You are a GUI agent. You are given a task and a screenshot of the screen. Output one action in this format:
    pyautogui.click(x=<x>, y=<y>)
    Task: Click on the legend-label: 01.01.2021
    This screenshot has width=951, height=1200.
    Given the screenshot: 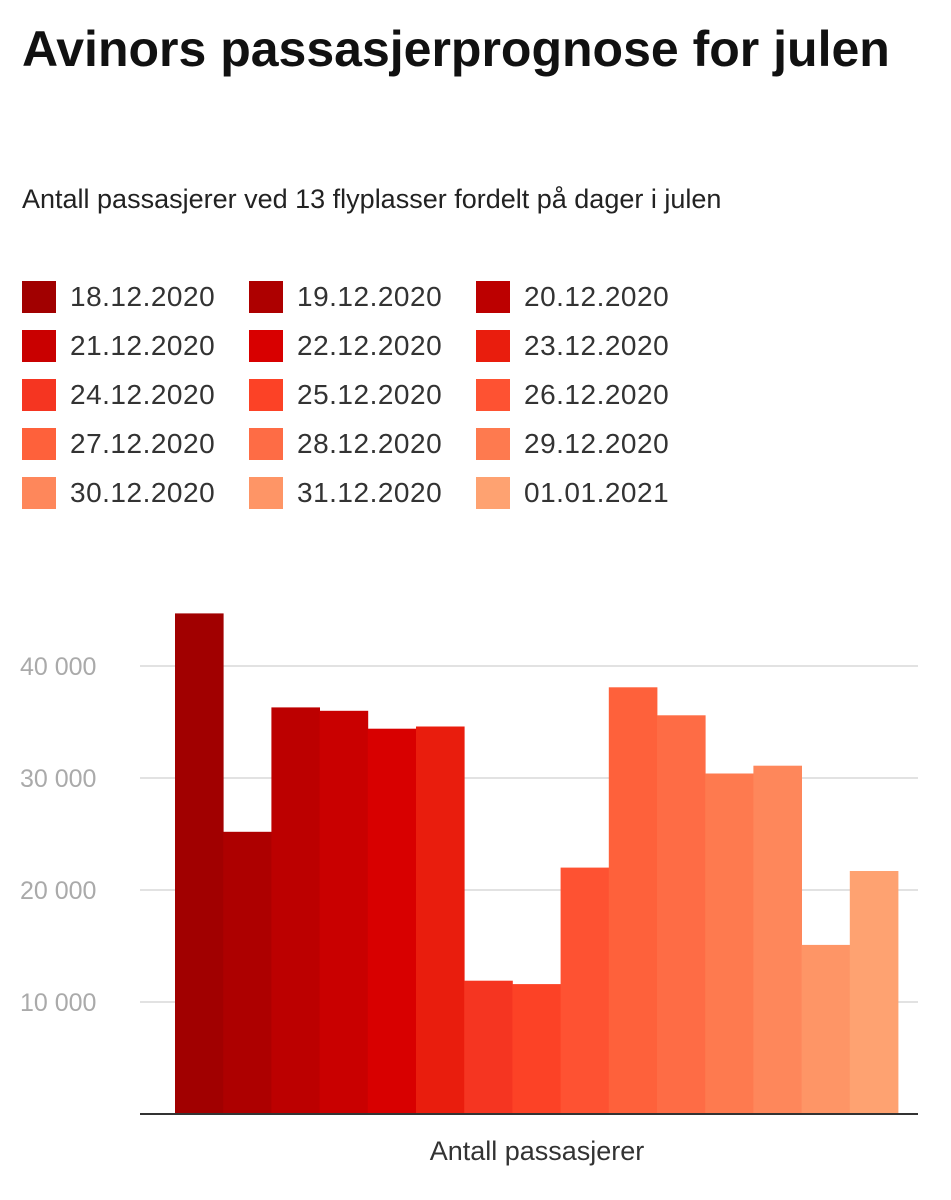 What is the action you would take?
    pyautogui.click(x=597, y=492)
    